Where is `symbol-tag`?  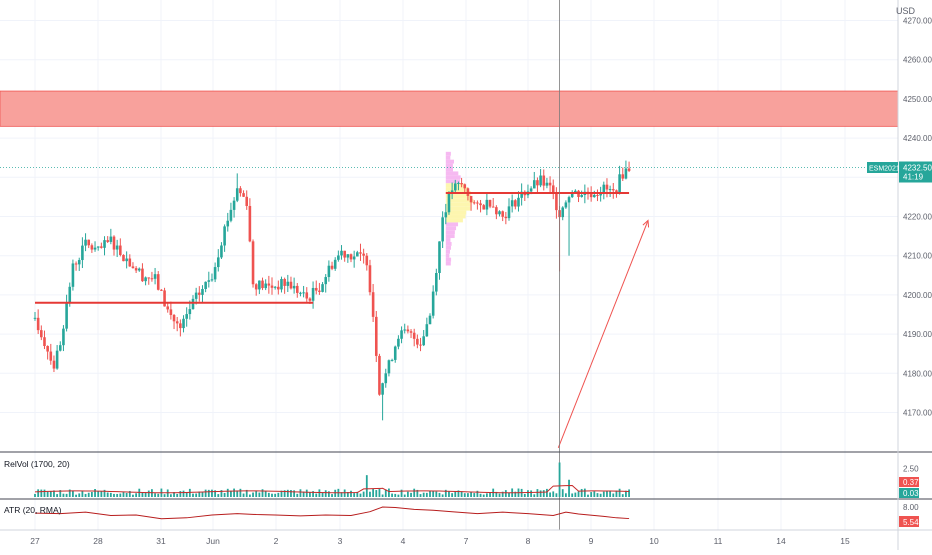
symbol-tag is located at coordinates (882, 167).